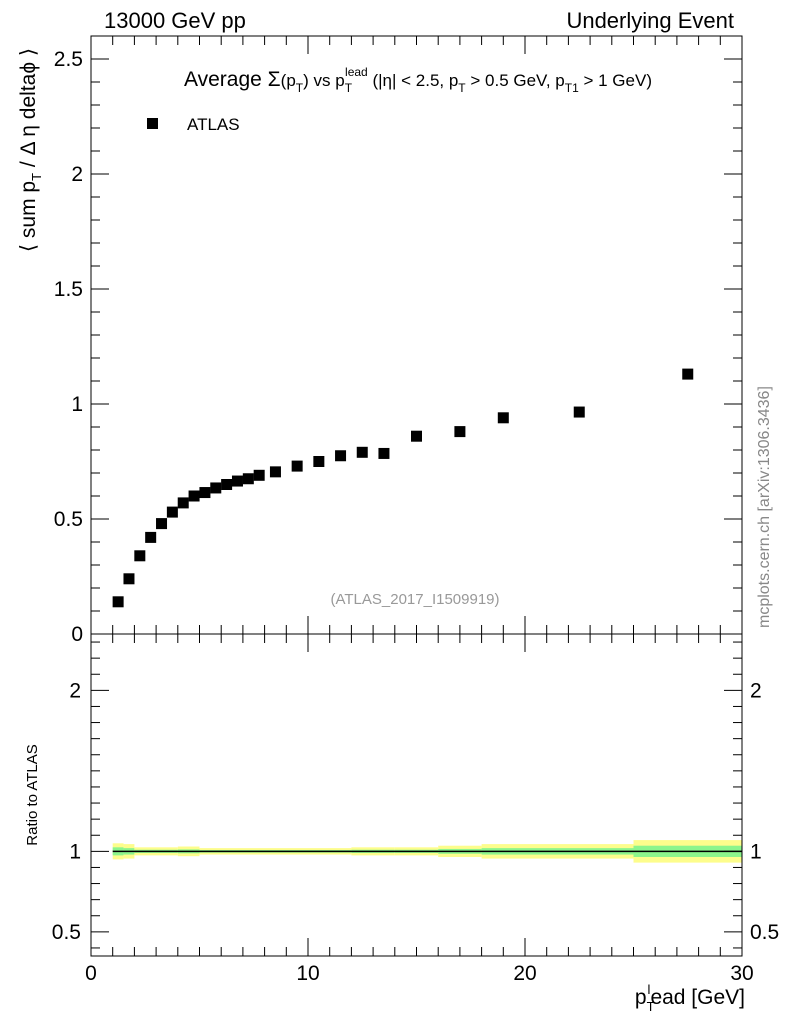 This screenshot has height=1024, width=786. Describe the element at coordinates (756, 690) in the screenshot. I see `y-tick-label-right: 2` at that location.